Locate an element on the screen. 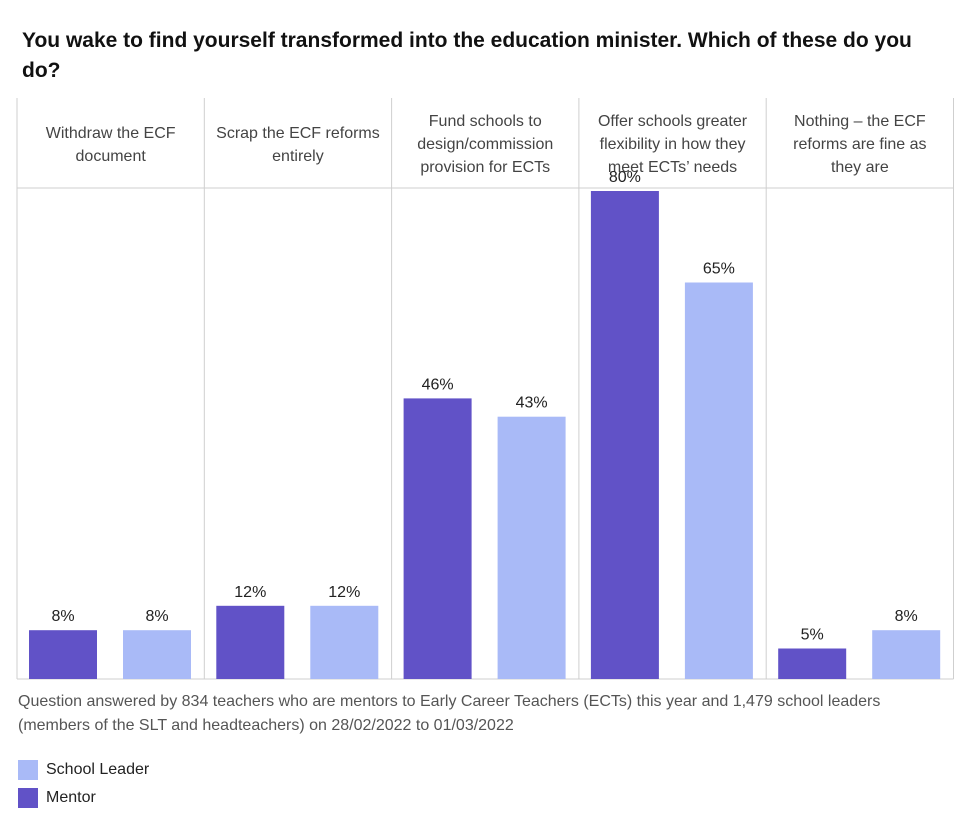 This screenshot has width=970, height=831. data-label-mentor: 8% is located at coordinates (62, 616).